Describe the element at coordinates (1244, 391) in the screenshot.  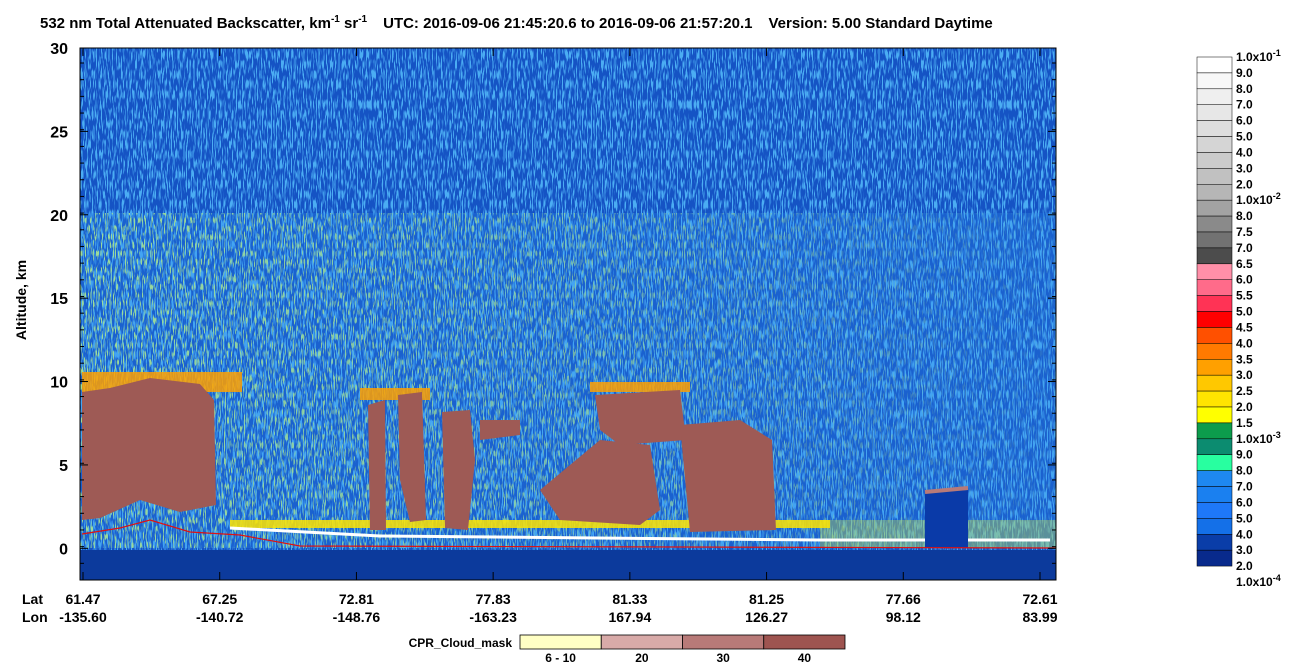
I see `colorbar-label: 2.5` at that location.